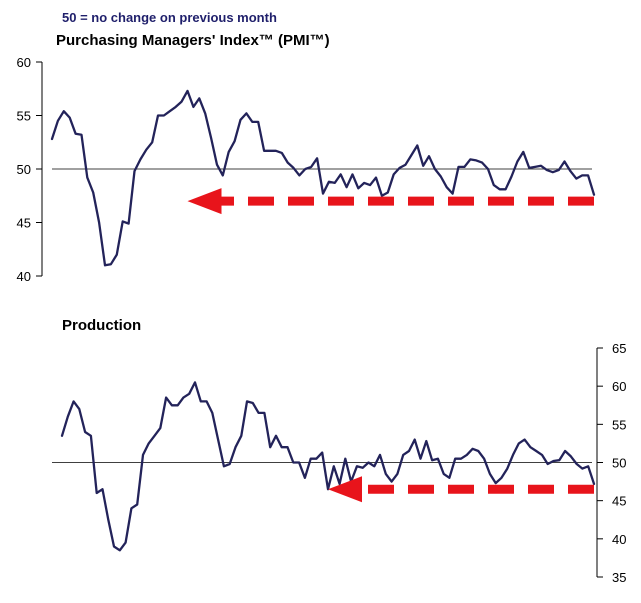  I want to click on header-note: 50 = no change on previous month, so click(169, 17).